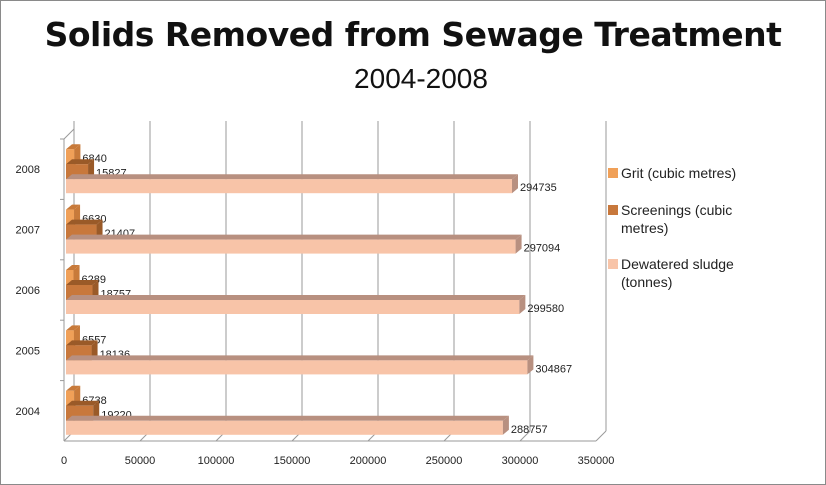 The height and width of the screenshot is (485, 826). What do you see at coordinates (613, 210) in the screenshot?
I see `legend-swatch-screenings` at bounding box center [613, 210].